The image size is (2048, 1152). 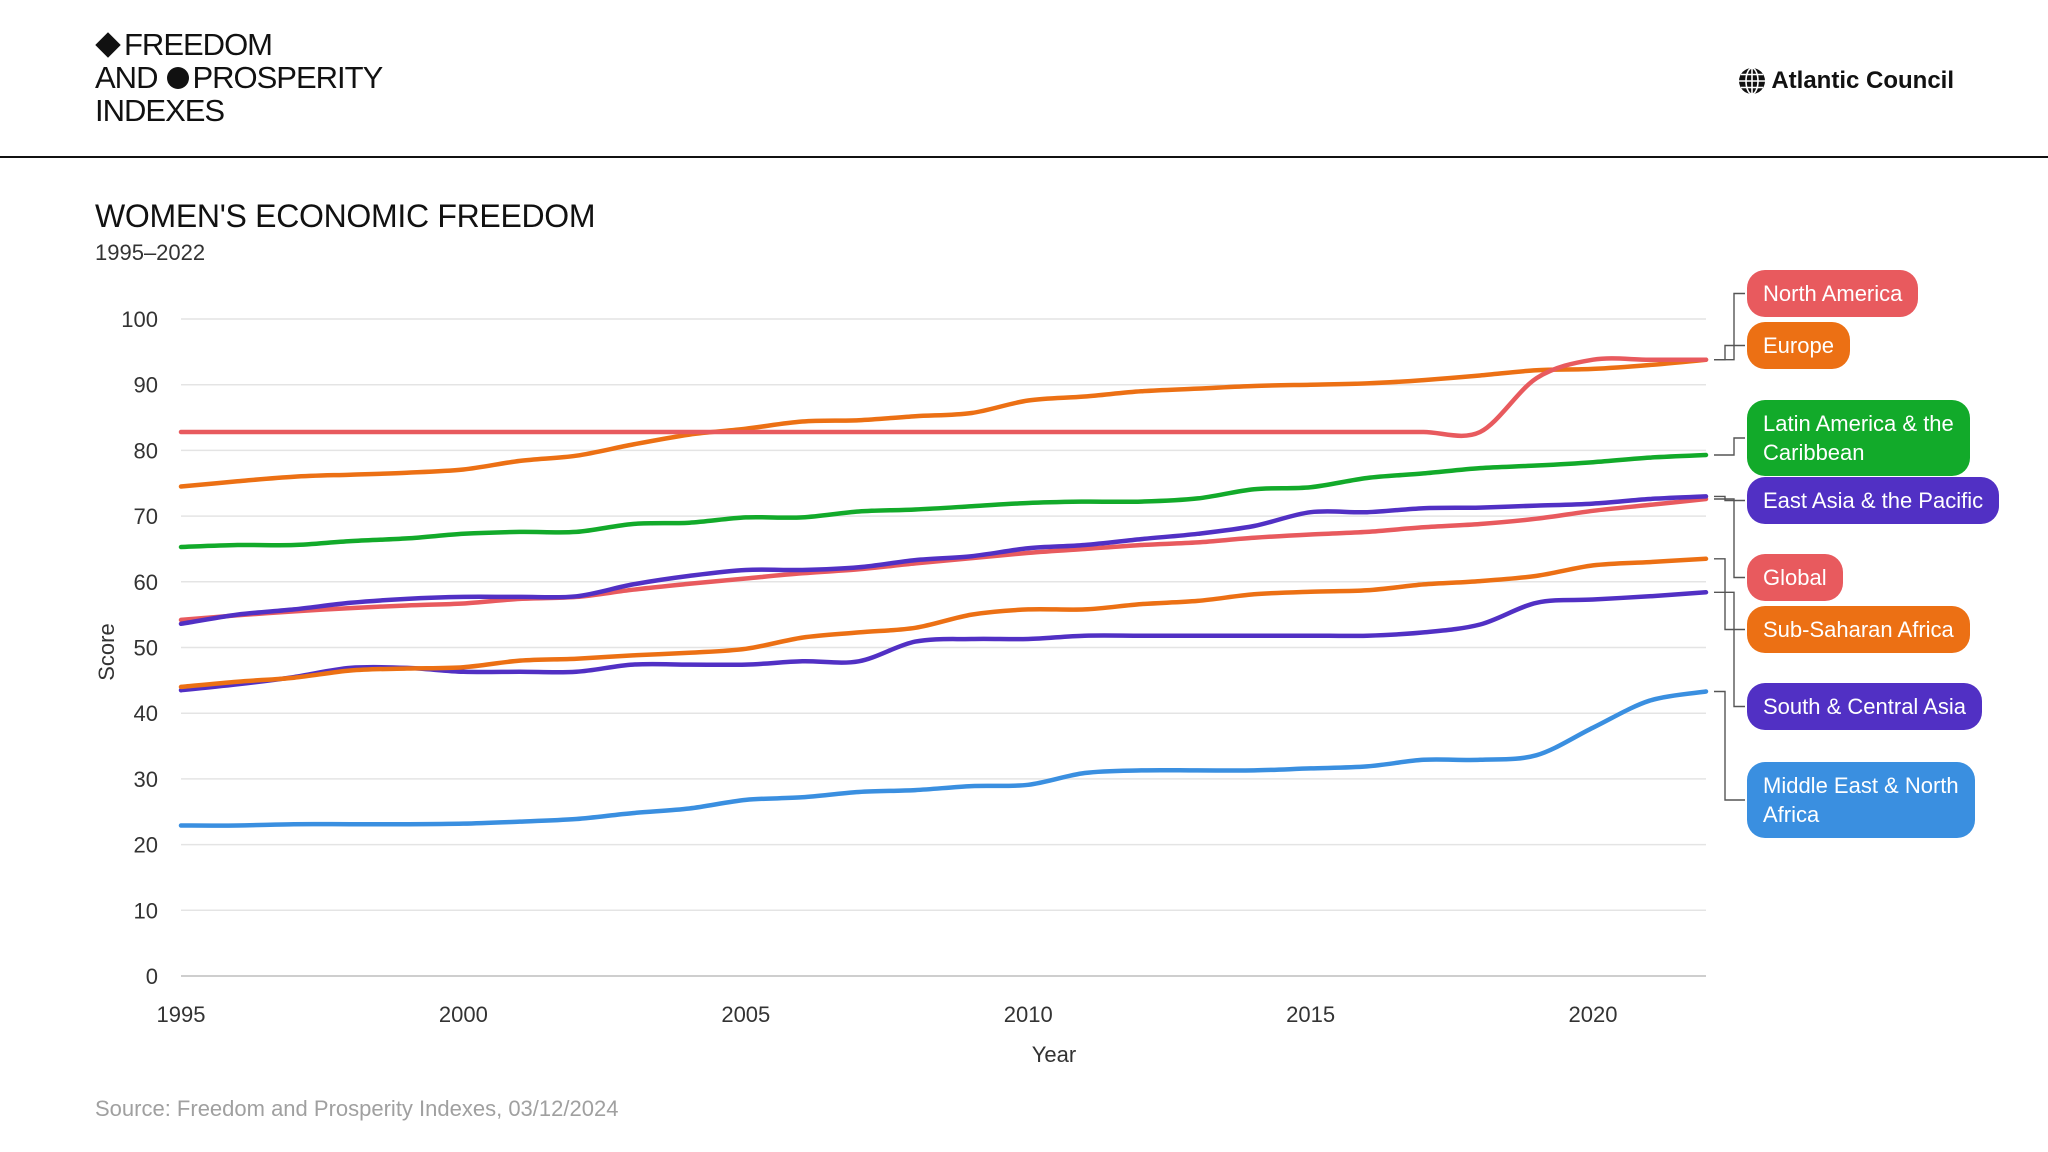 I want to click on series-label-text: Global, so click(x=1795, y=577).